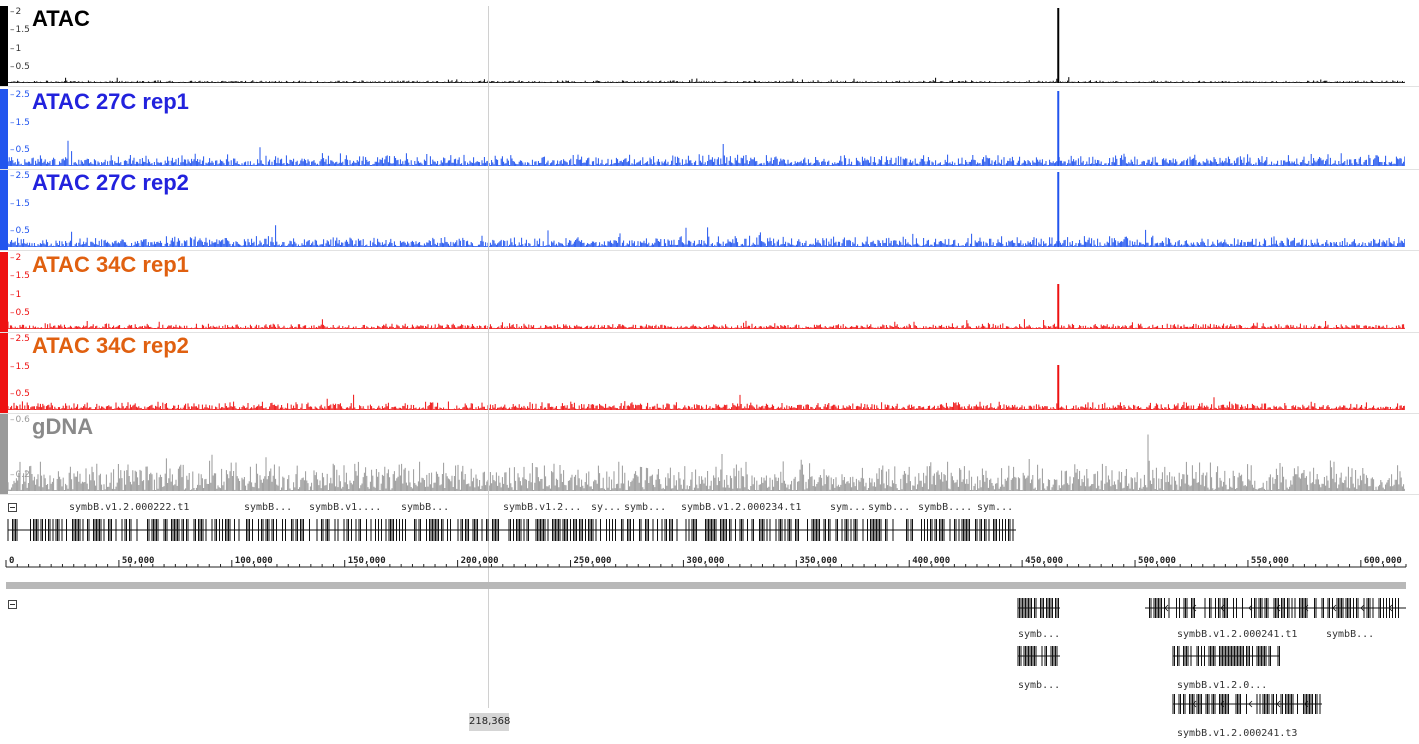  What do you see at coordinates (706, 585) in the screenshot?
I see `overview-bar` at bounding box center [706, 585].